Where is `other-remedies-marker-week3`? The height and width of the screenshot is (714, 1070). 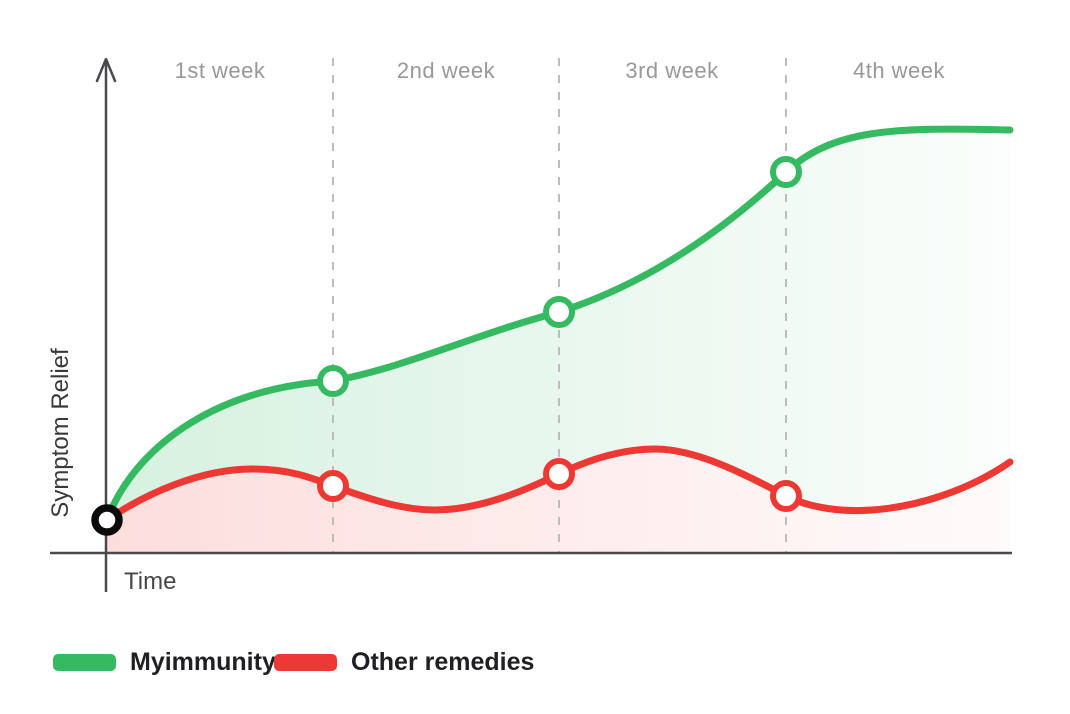
other-remedies-marker-week3 is located at coordinates (786, 496).